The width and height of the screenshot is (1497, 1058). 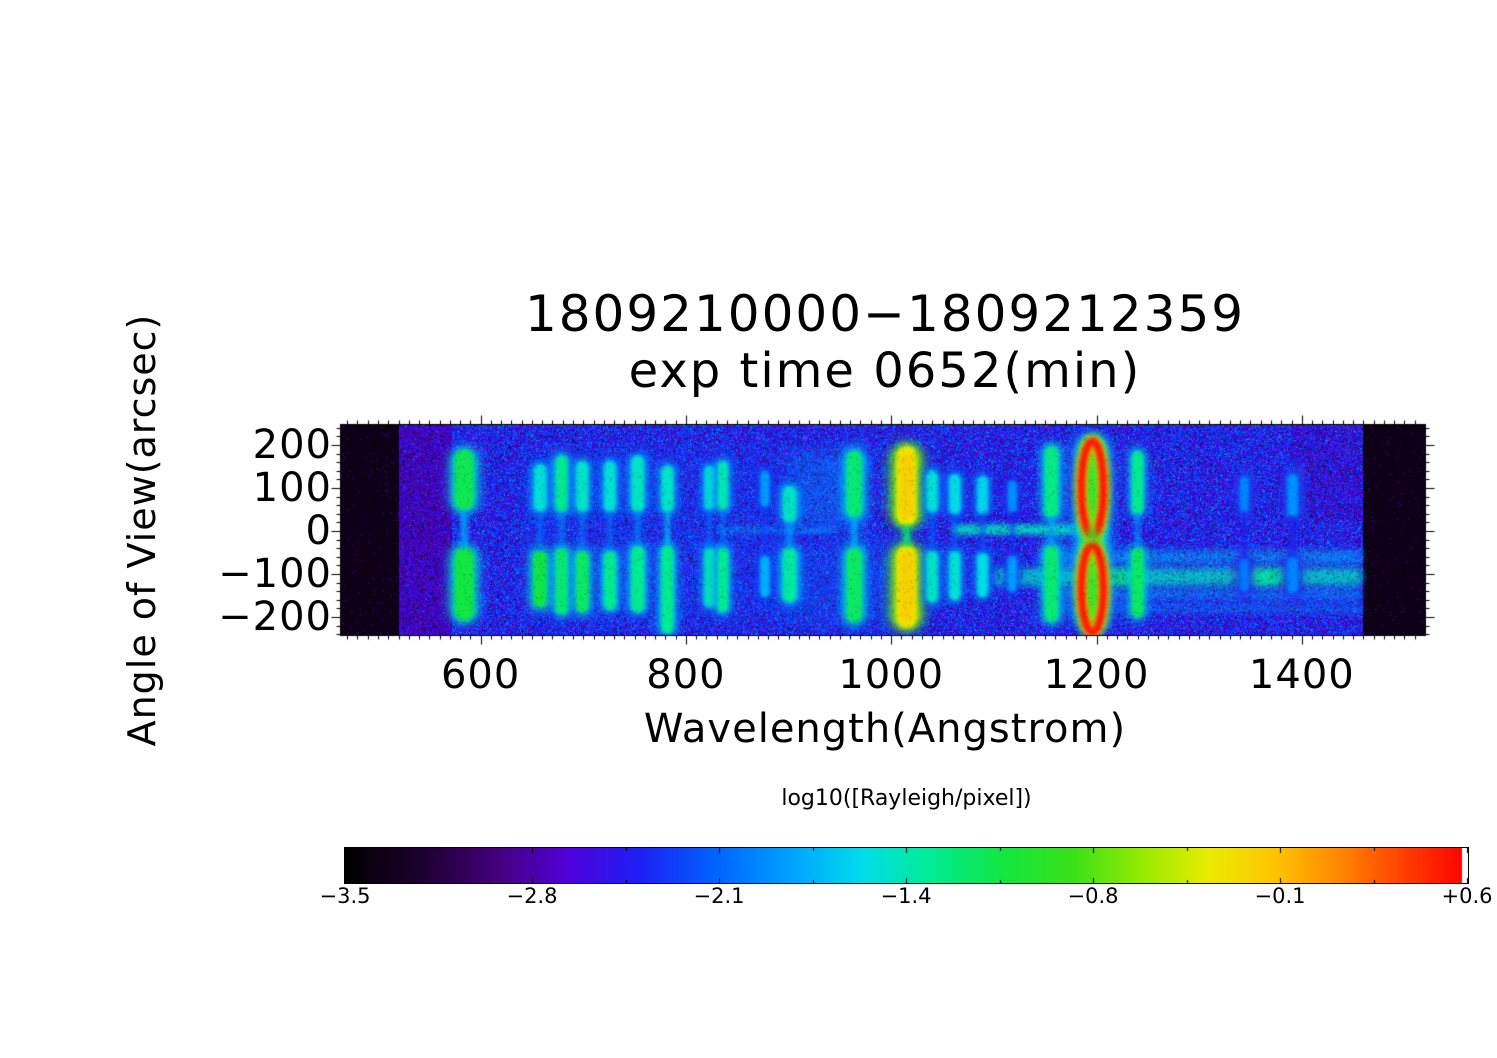 I want to click on y-tick-label: −200, so click(x=275, y=616).